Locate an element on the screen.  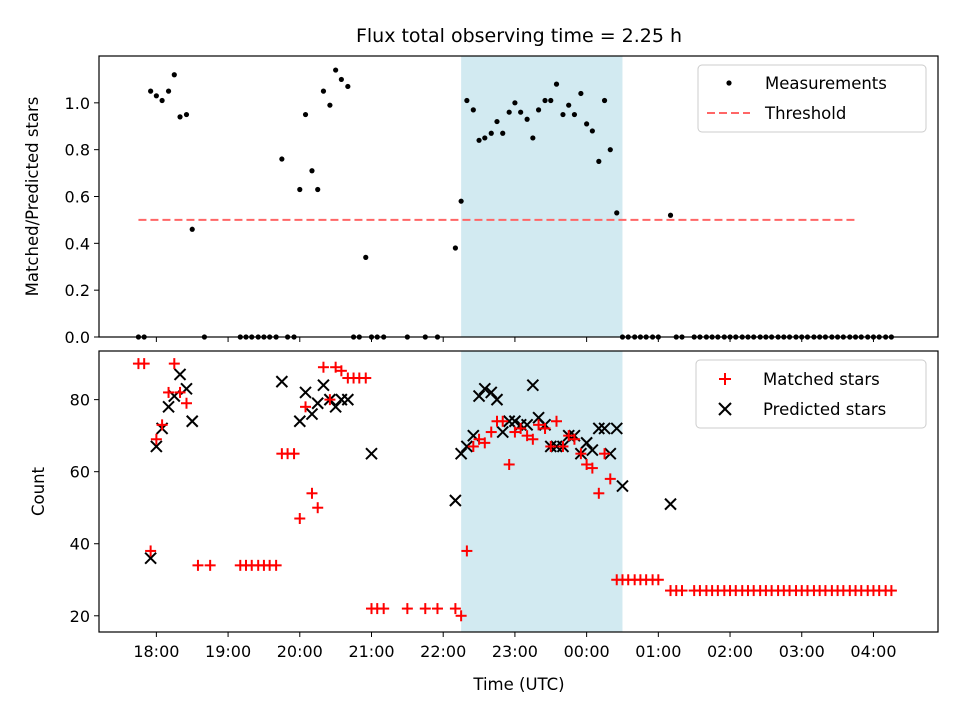
count-y-ticks: 20 40 60 80 is located at coordinates (84, 508).